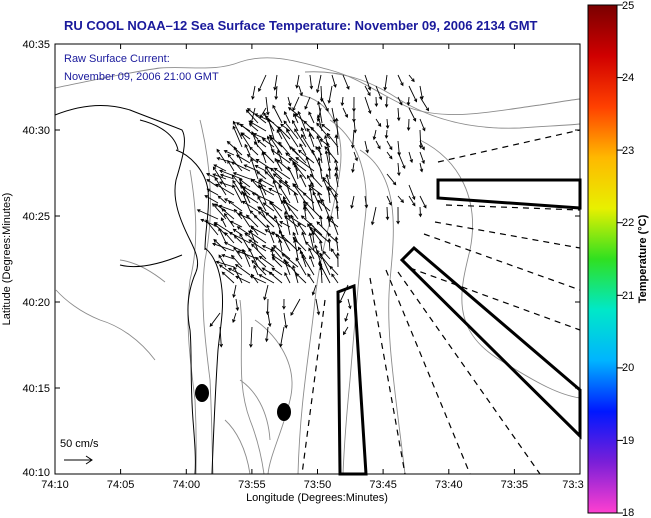 This screenshot has height=518, width=651. I want to click on colorbar-tick: 25, so click(628, 6).